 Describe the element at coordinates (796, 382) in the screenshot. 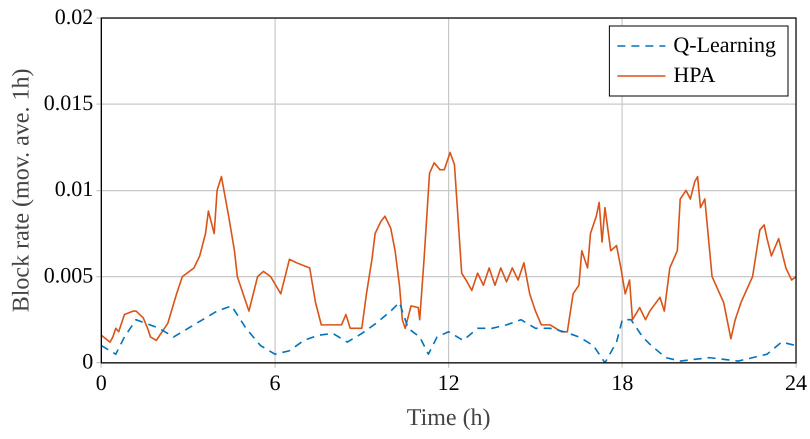

I see `x-tick-label: 24` at that location.